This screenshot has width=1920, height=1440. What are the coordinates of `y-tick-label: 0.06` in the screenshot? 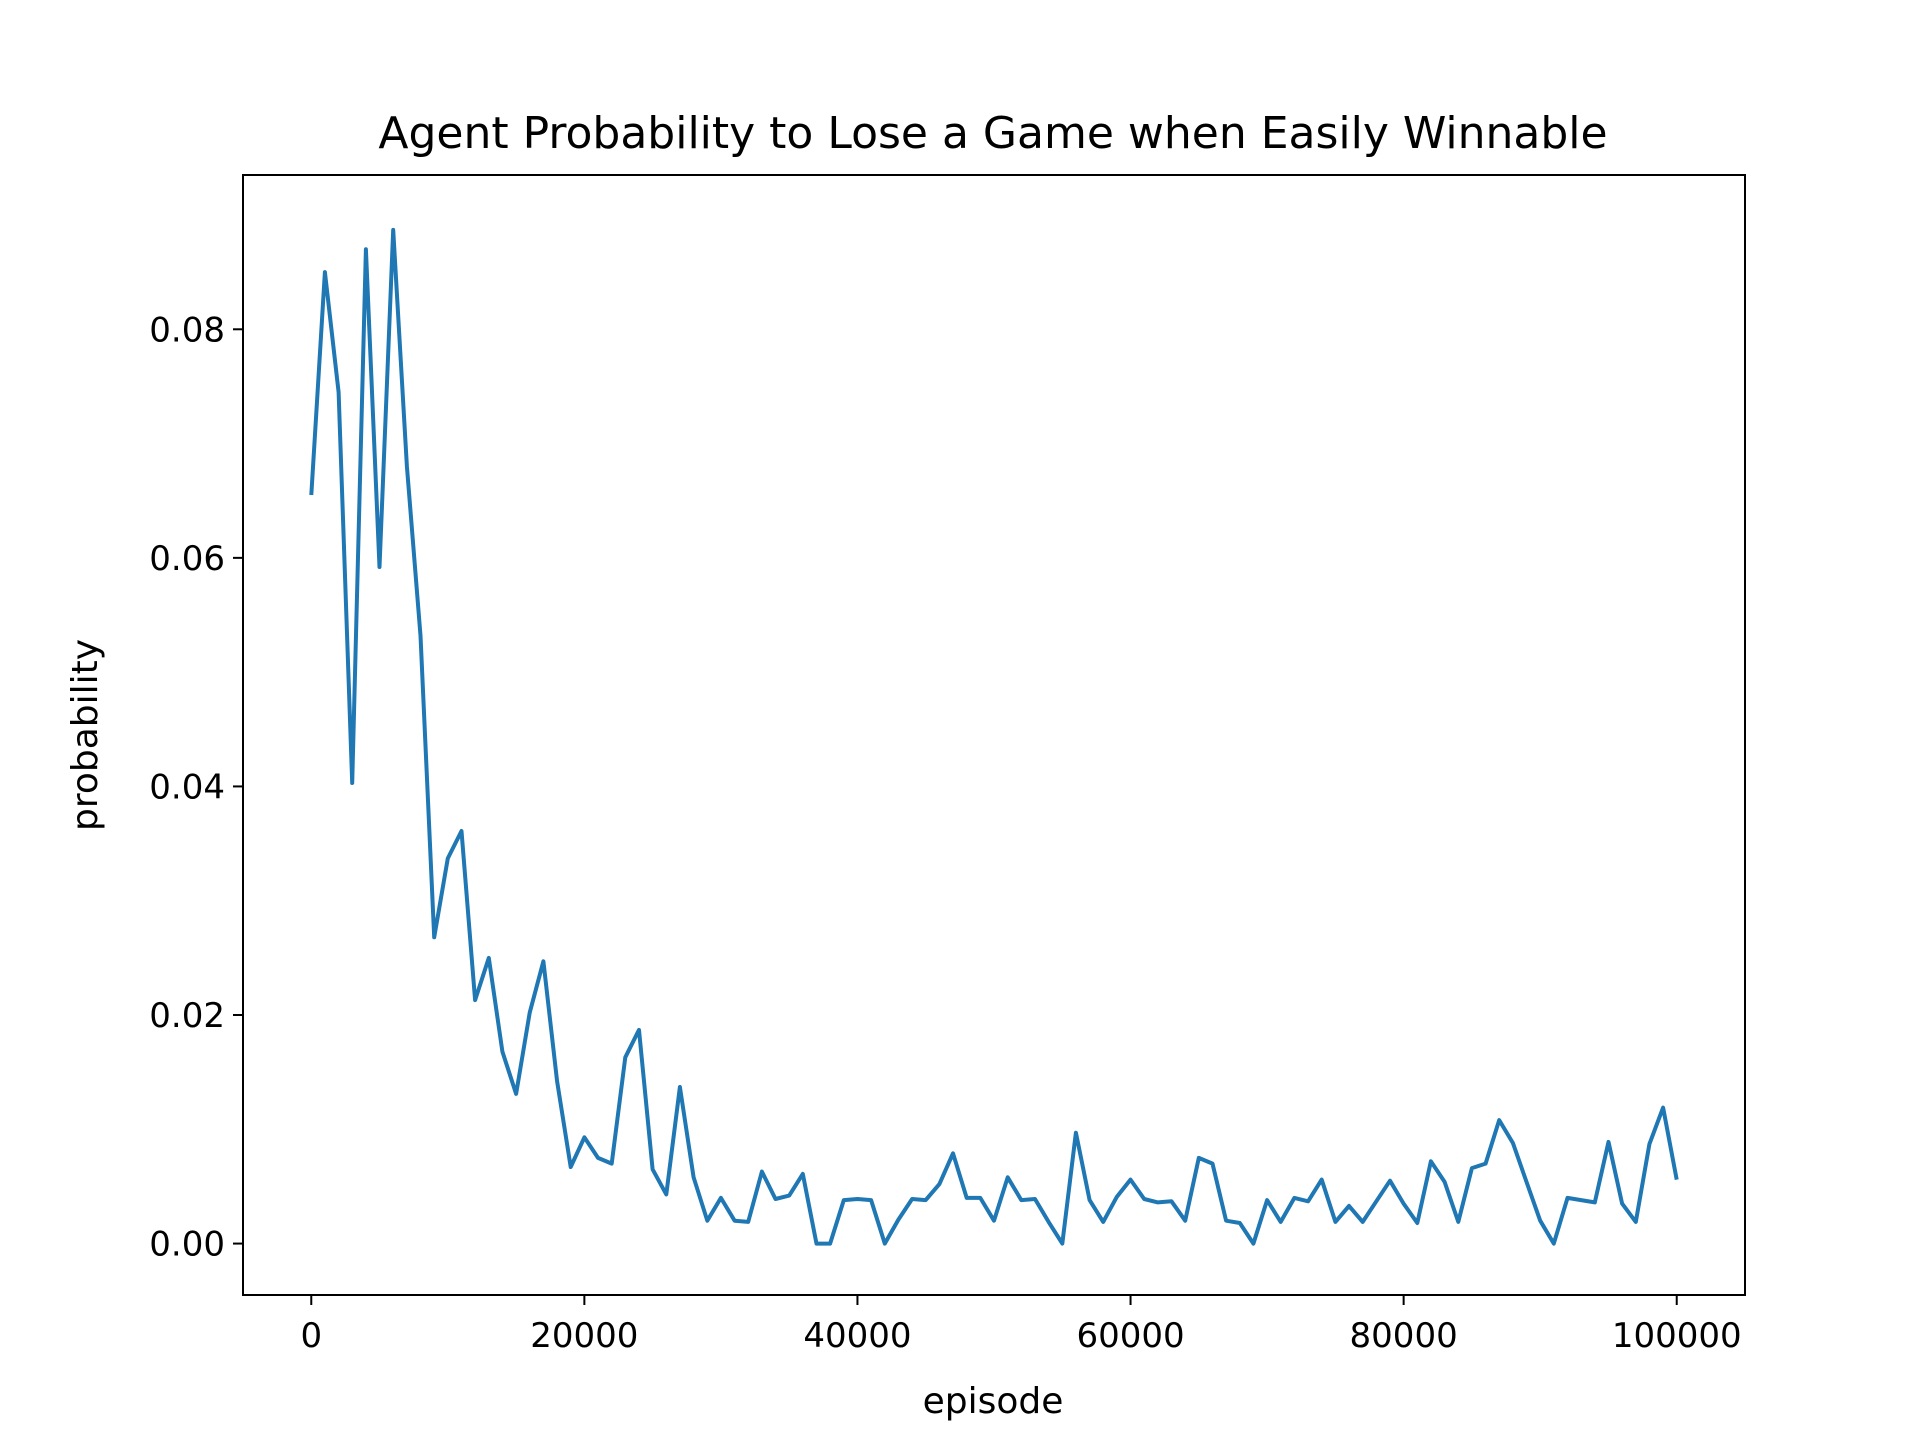 It's located at (187, 559).